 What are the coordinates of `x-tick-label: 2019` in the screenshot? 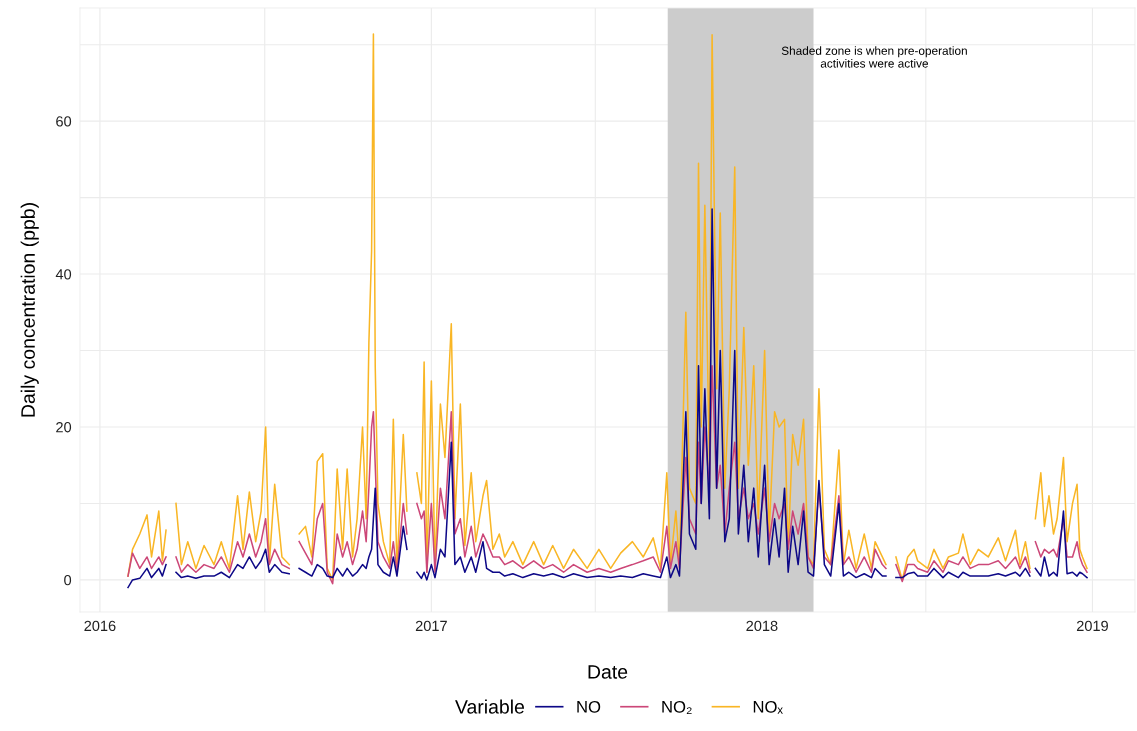 It's located at (1092, 626).